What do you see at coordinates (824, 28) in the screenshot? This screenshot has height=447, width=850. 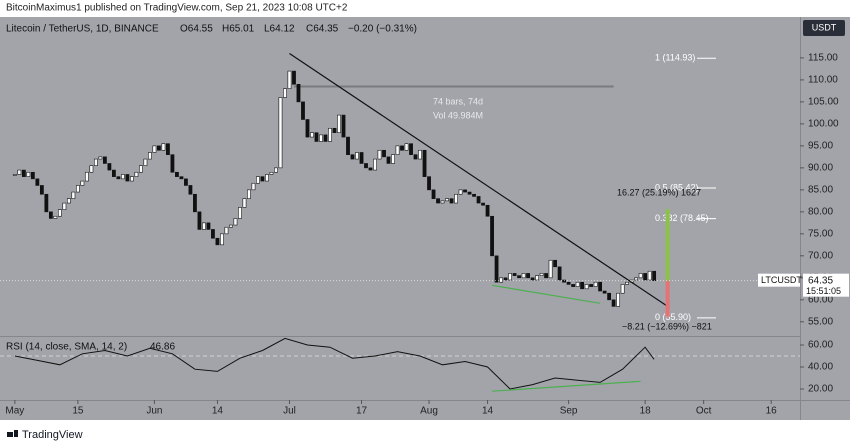 I see `currency-badge` at bounding box center [824, 28].